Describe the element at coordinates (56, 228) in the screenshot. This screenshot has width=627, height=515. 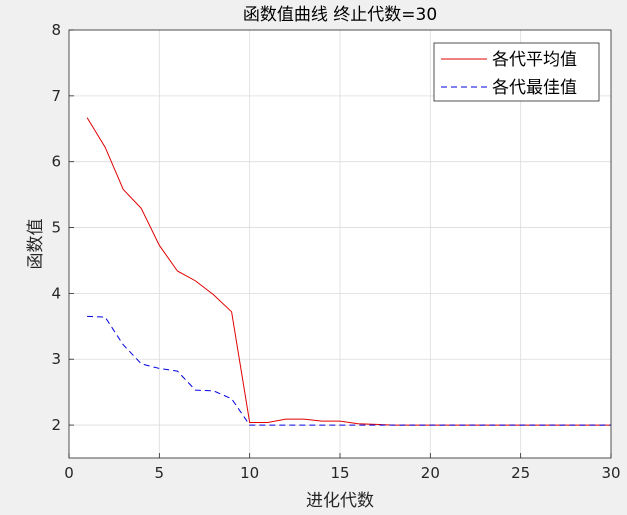
I see `y-tick-label: 5` at that location.